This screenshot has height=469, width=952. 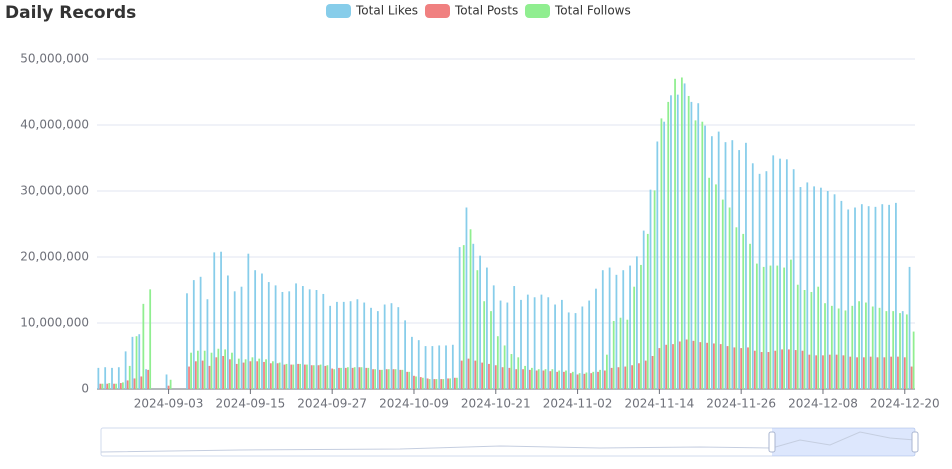 I want to click on data-zoom-slider, so click(x=509, y=442).